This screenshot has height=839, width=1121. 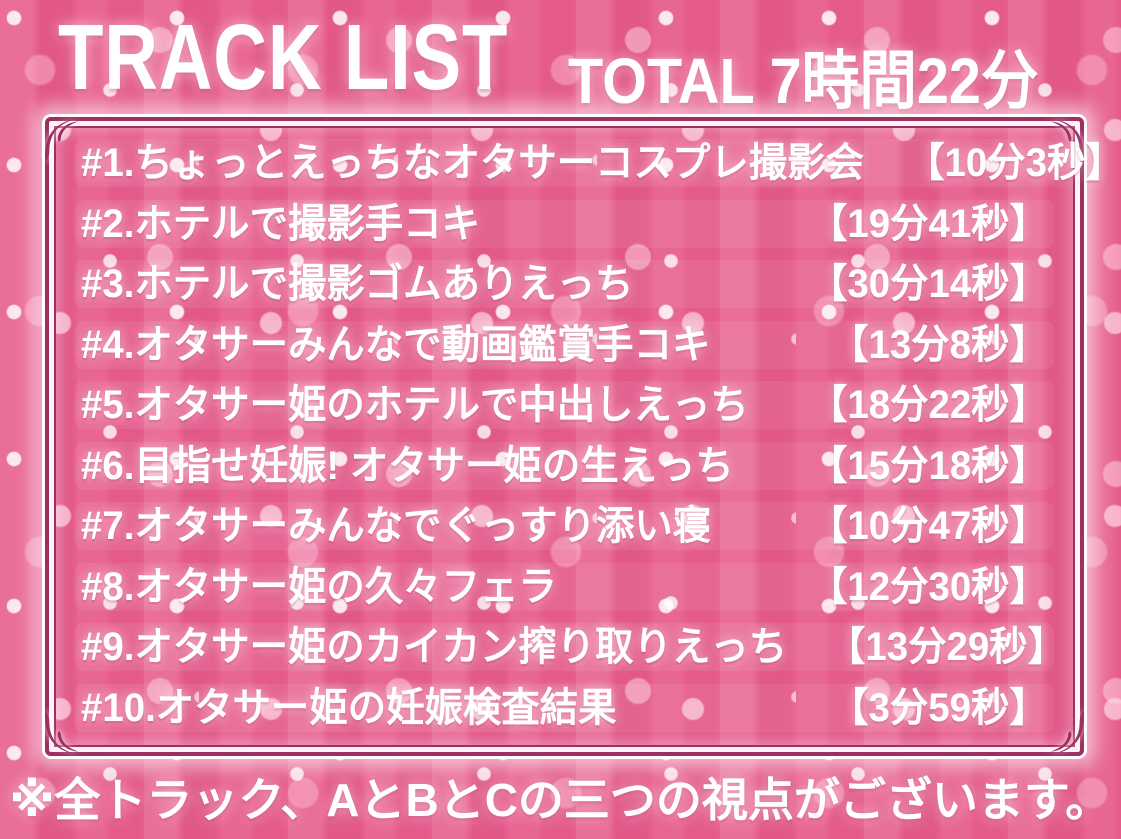 I want to click on track-row: #4.オタサーみんなで動画鑑賞手コキ 【13分8秒】, so click(x=564, y=344).